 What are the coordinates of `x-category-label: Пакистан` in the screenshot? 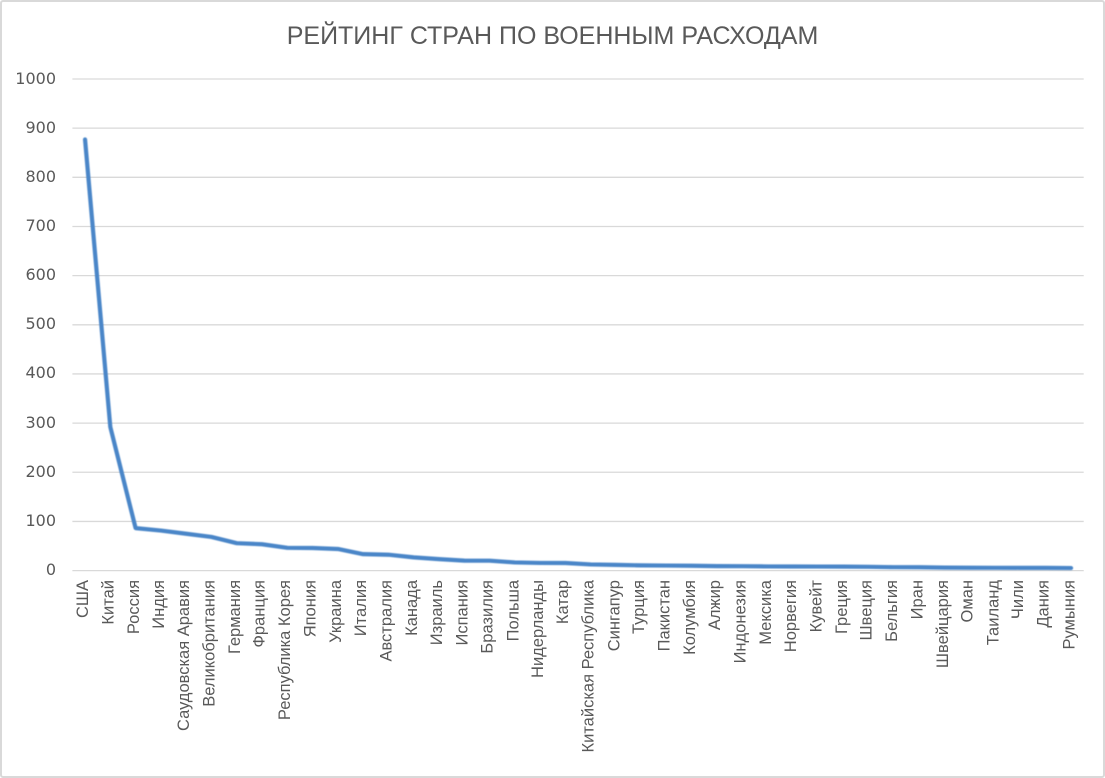 It's located at (664, 616).